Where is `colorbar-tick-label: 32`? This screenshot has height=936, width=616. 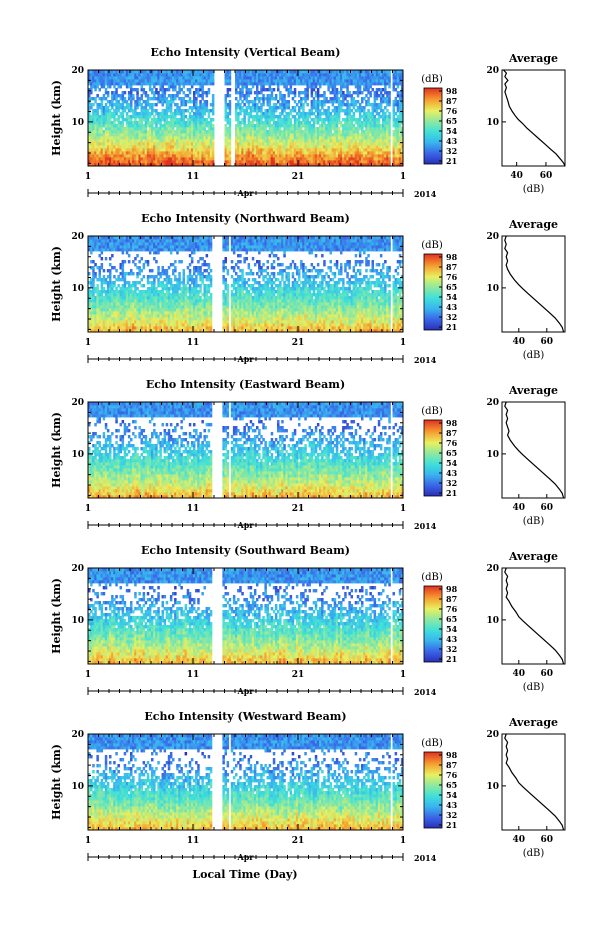 colorbar-tick-label: 32 is located at coordinates (451, 151).